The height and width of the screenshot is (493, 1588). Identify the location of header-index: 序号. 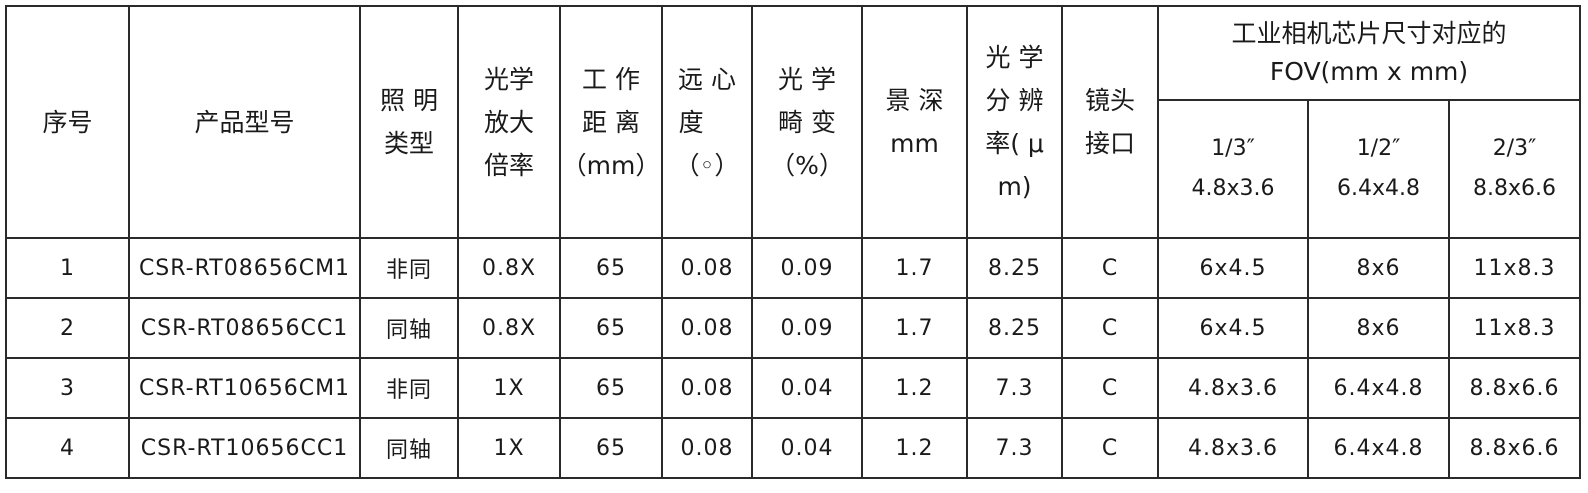
(67, 122).